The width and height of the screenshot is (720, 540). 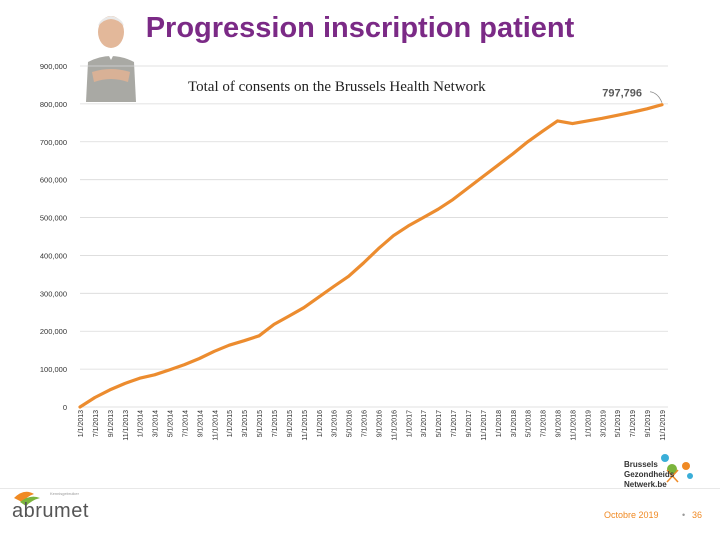 What do you see at coordinates (335, 423) in the screenshot?
I see `x-tick-label: 3/1/2016` at bounding box center [335, 423].